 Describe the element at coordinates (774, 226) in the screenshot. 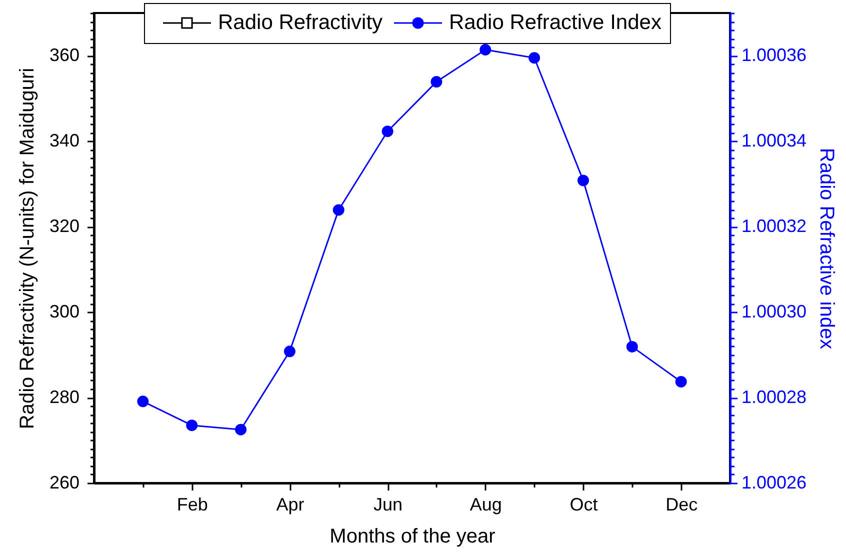

I see `y2-tick-label: 1.00032` at that location.